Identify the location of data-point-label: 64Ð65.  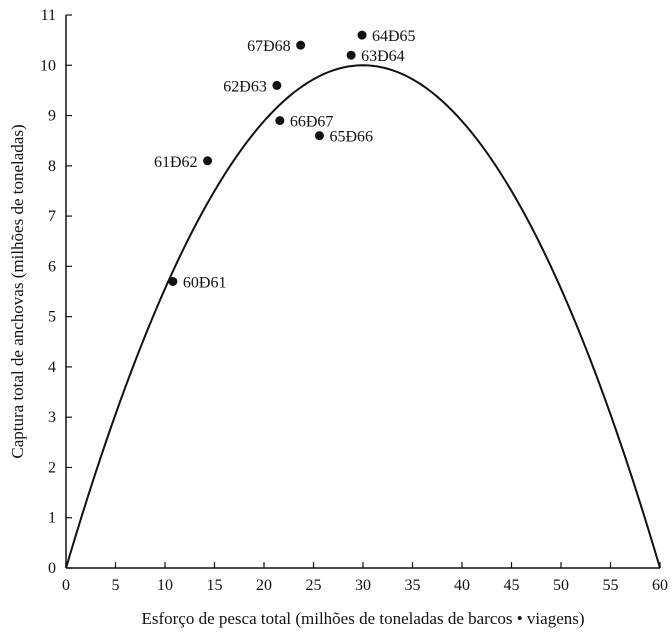
(394, 36).